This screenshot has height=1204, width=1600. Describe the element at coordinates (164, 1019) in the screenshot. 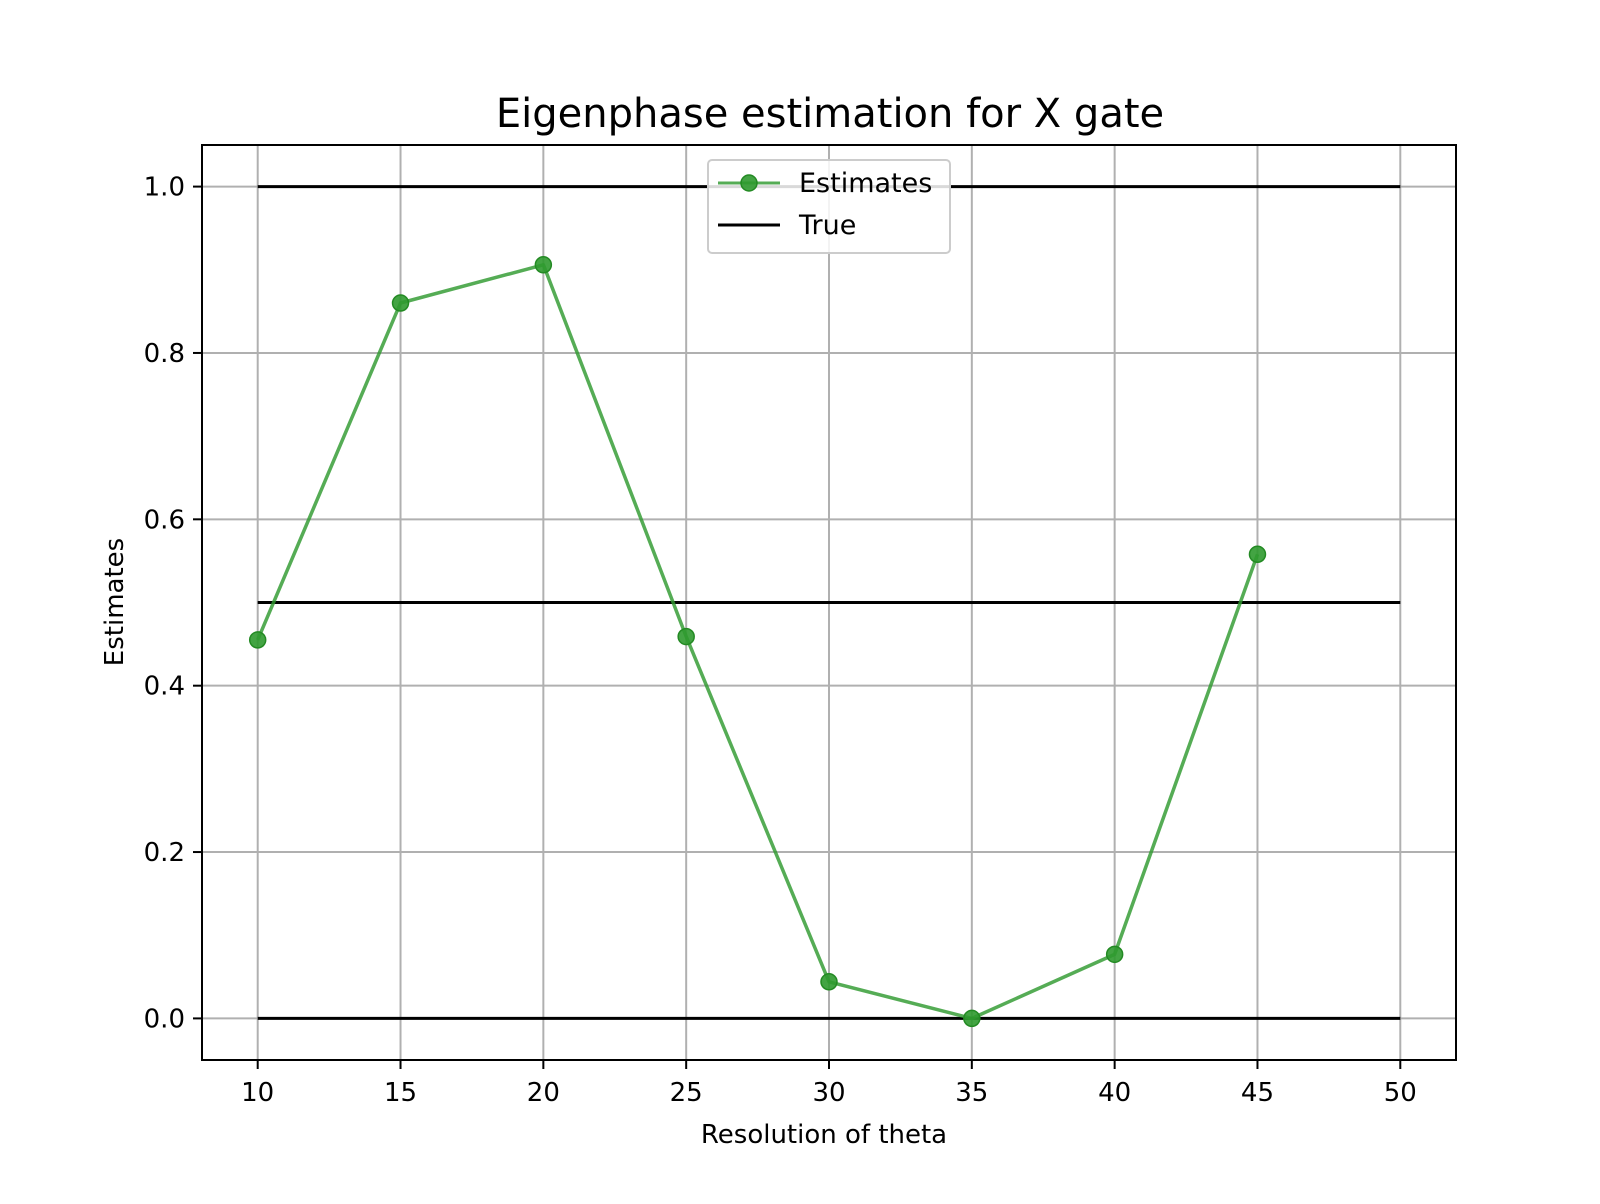

I see `y-tick-label: 0.0` at that location.